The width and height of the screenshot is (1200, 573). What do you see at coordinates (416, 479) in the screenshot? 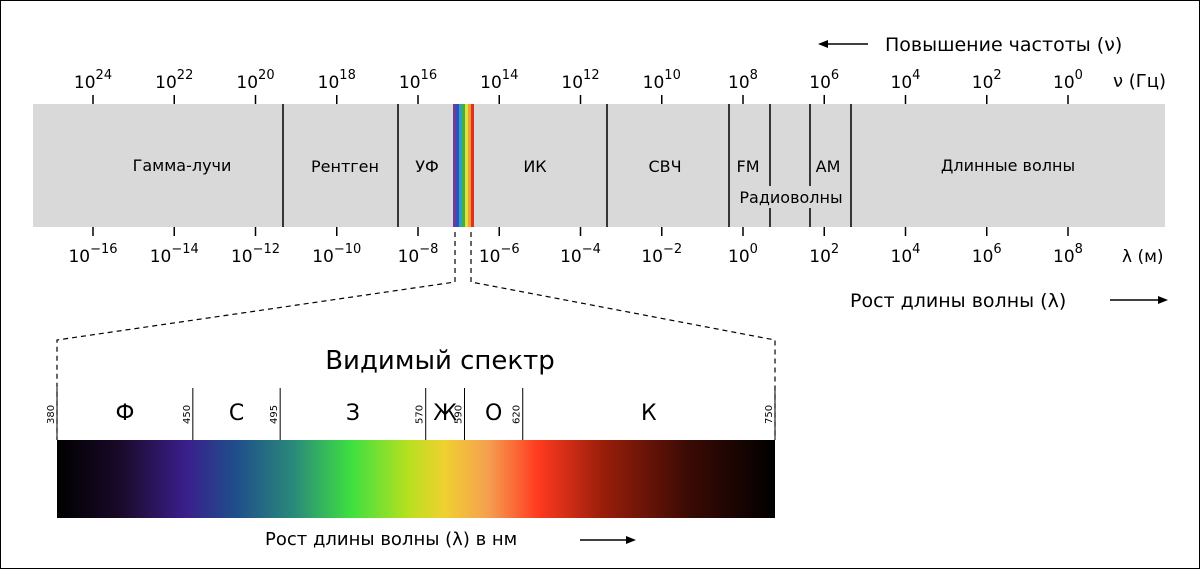
I see `visible-spectrum` at bounding box center [416, 479].